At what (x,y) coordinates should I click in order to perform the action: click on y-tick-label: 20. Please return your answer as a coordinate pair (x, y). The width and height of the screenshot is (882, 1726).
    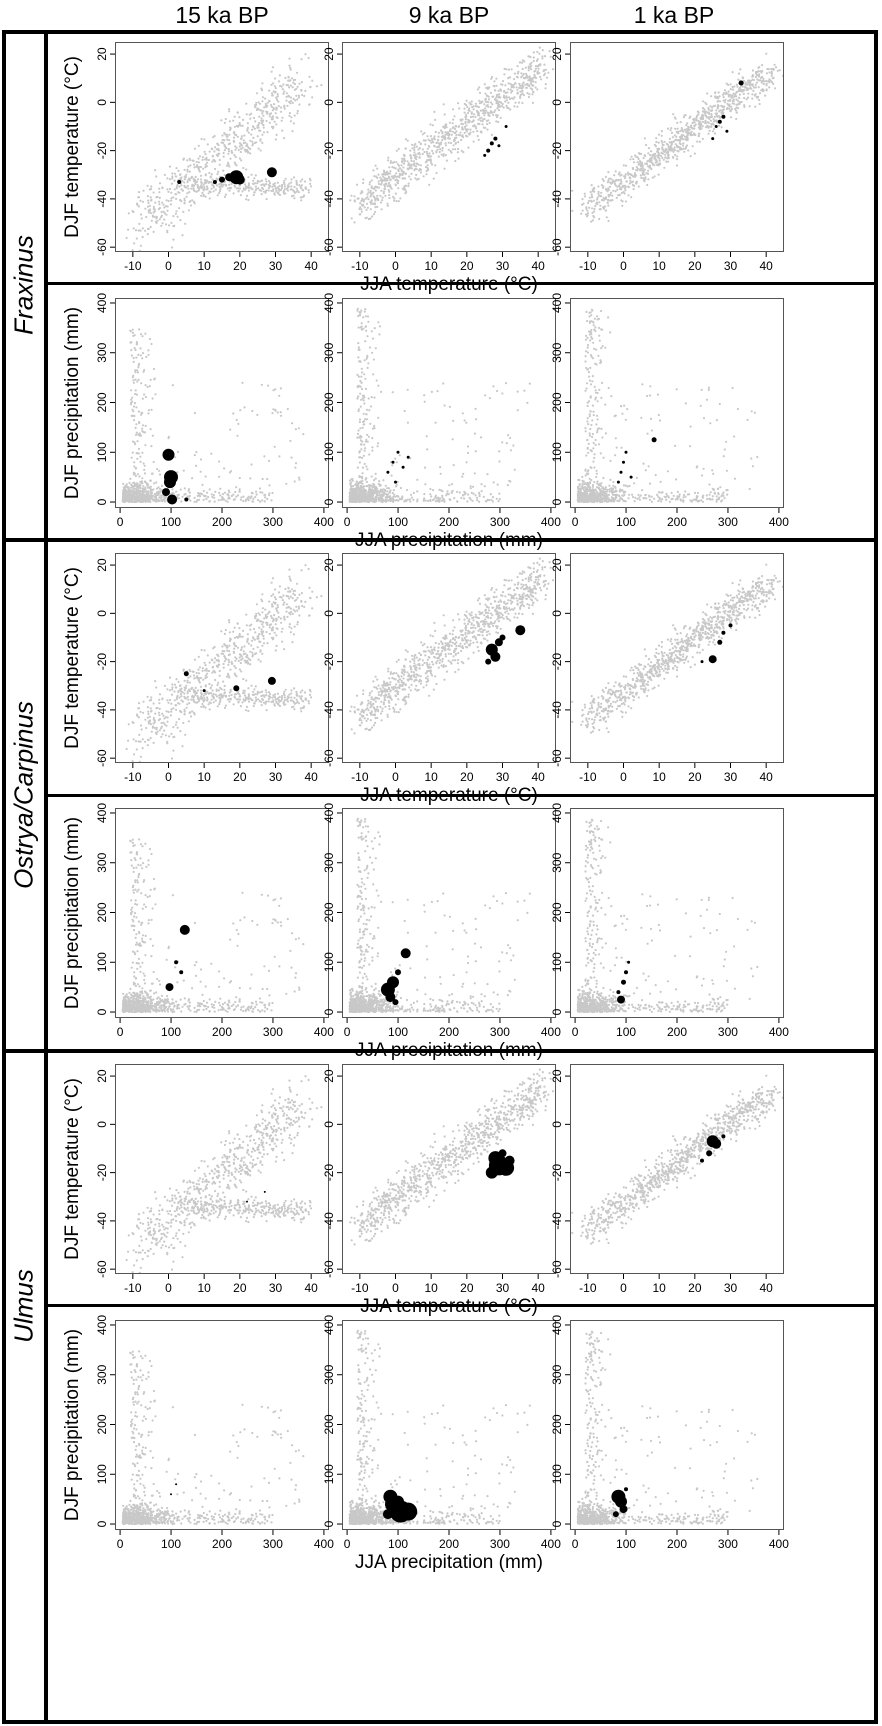
    Looking at the image, I should click on (557, 54).